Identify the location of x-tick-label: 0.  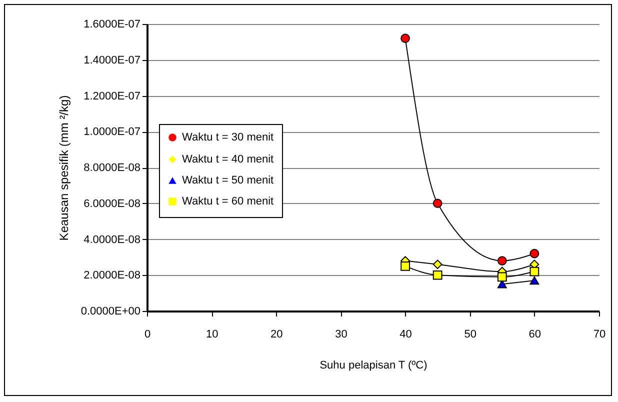
(147, 334).